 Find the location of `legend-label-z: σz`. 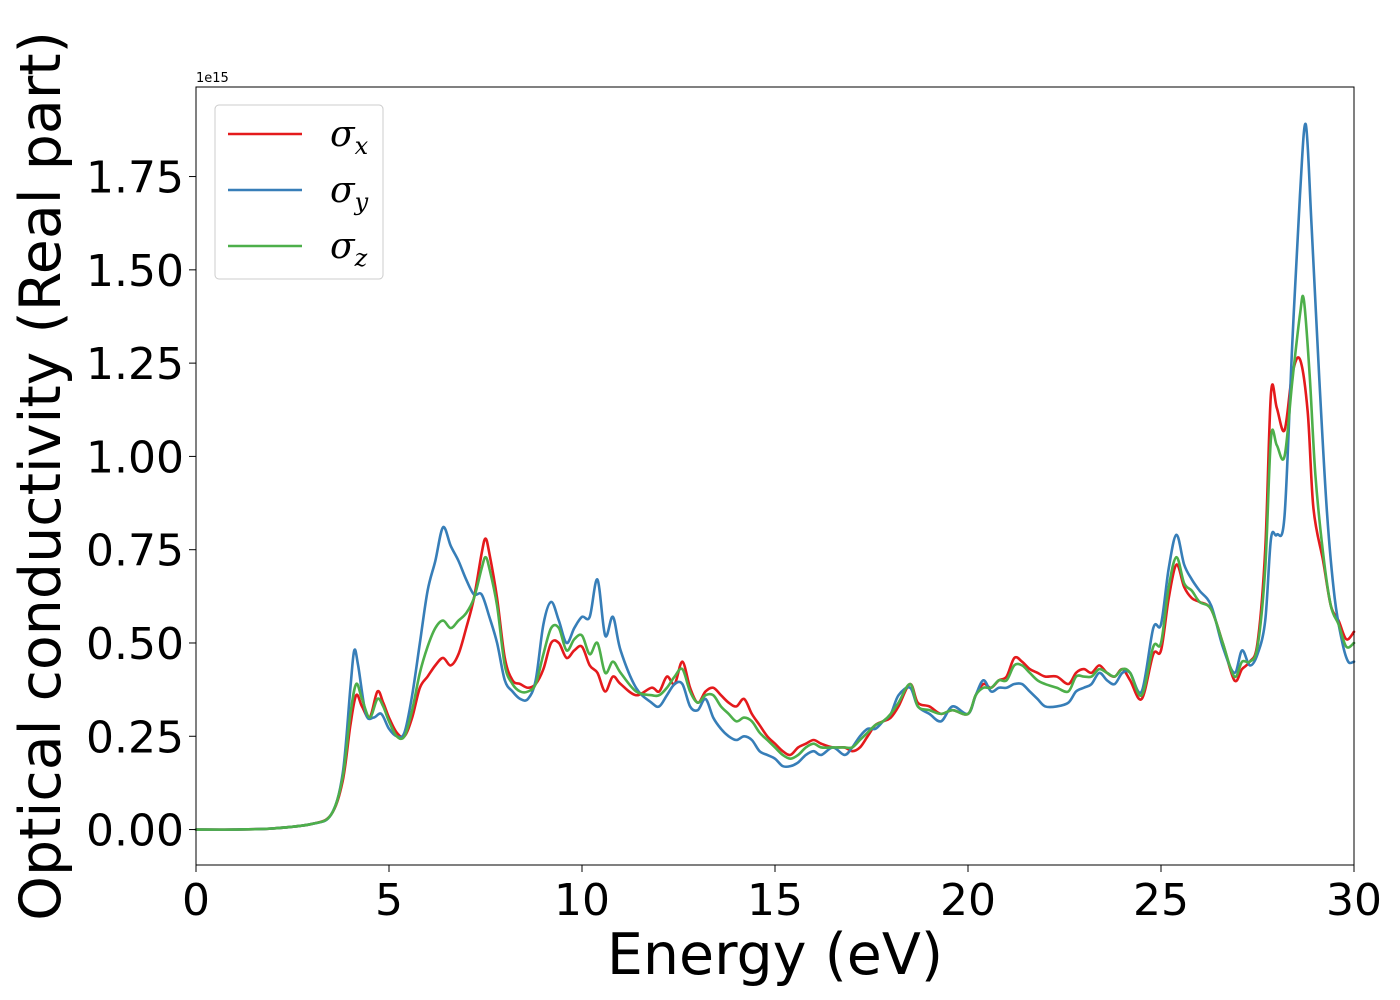

legend-label-z: σz is located at coordinates (349, 249).